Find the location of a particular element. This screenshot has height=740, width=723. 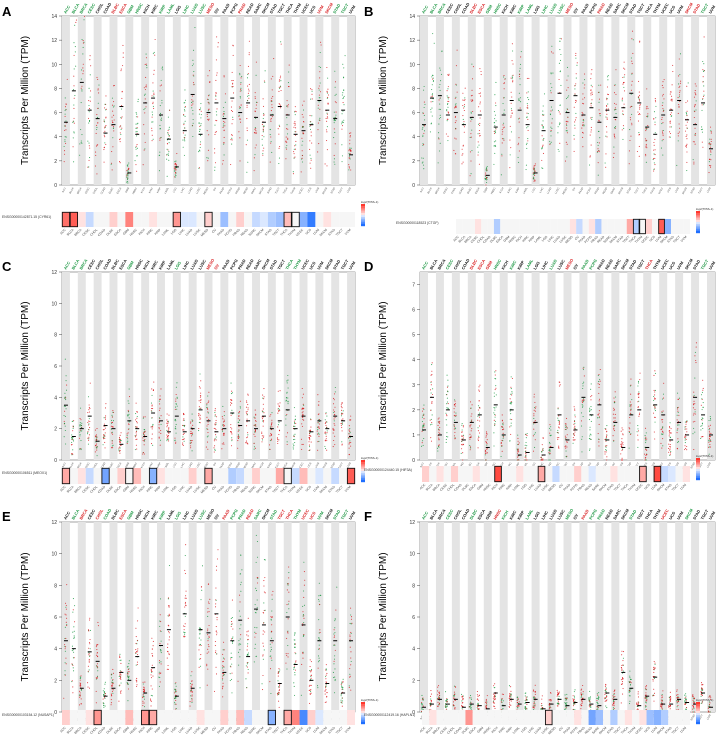

x-tick-label: LAML is located at coordinates (525, 465).